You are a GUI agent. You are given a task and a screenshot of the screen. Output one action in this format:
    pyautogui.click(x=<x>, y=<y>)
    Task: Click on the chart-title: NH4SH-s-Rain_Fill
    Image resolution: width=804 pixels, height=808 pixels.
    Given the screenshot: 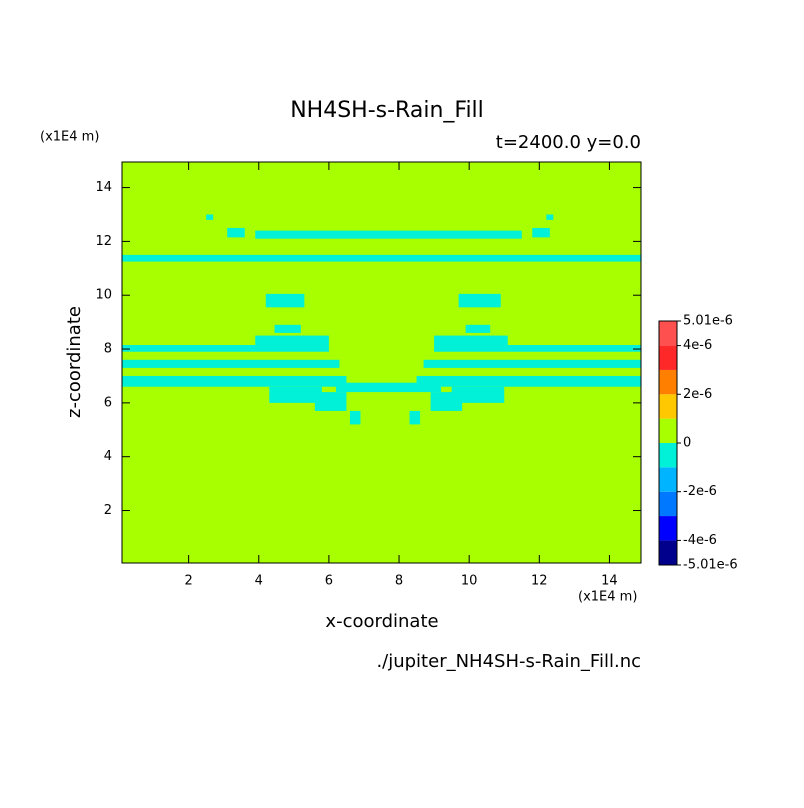 What is the action you would take?
    pyautogui.click(x=387, y=110)
    